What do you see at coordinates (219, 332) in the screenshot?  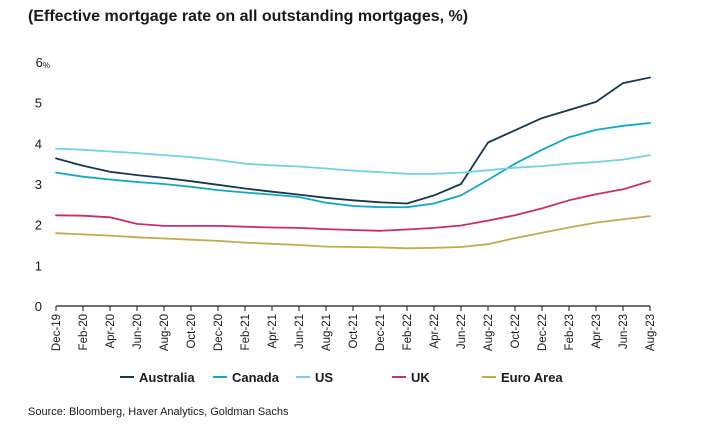 I see `x-tick-label: Dec-20` at bounding box center [219, 332].